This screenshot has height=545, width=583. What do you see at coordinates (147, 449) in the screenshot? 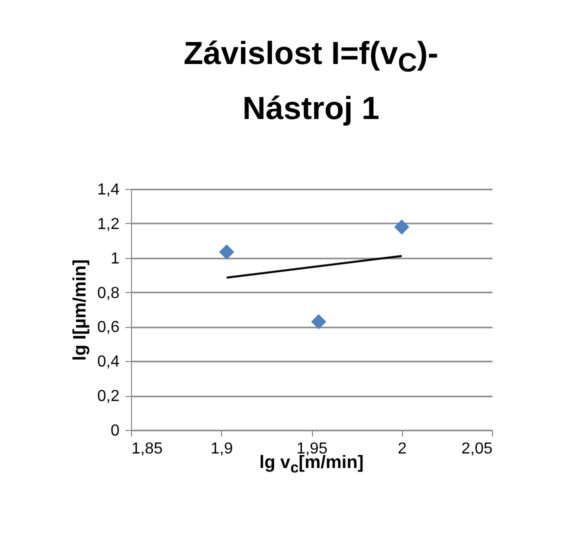
I see `x-tick-label: 1,85` at bounding box center [147, 449].